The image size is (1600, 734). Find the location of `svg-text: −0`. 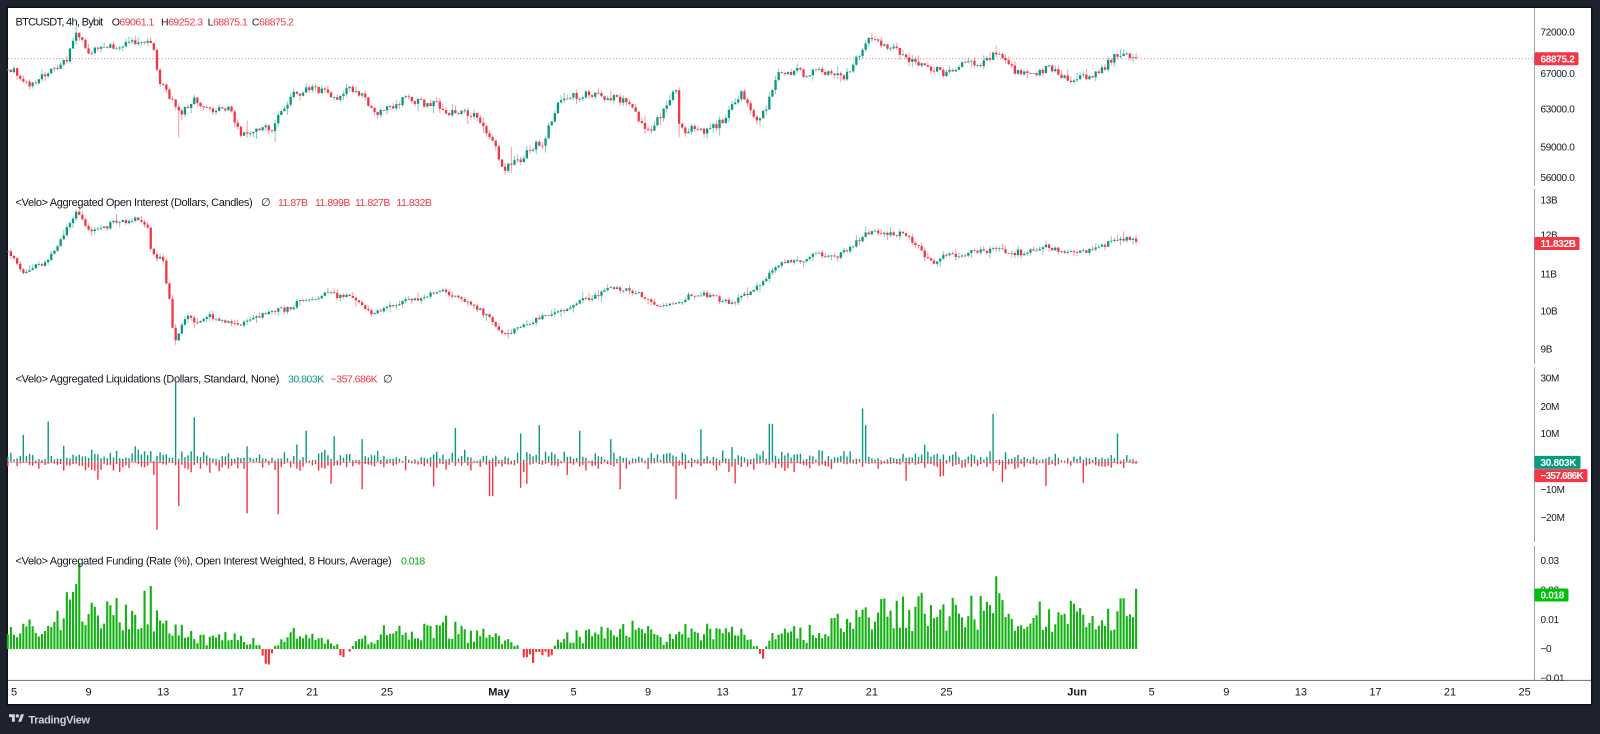

svg-text: −0 is located at coordinates (1547, 649).